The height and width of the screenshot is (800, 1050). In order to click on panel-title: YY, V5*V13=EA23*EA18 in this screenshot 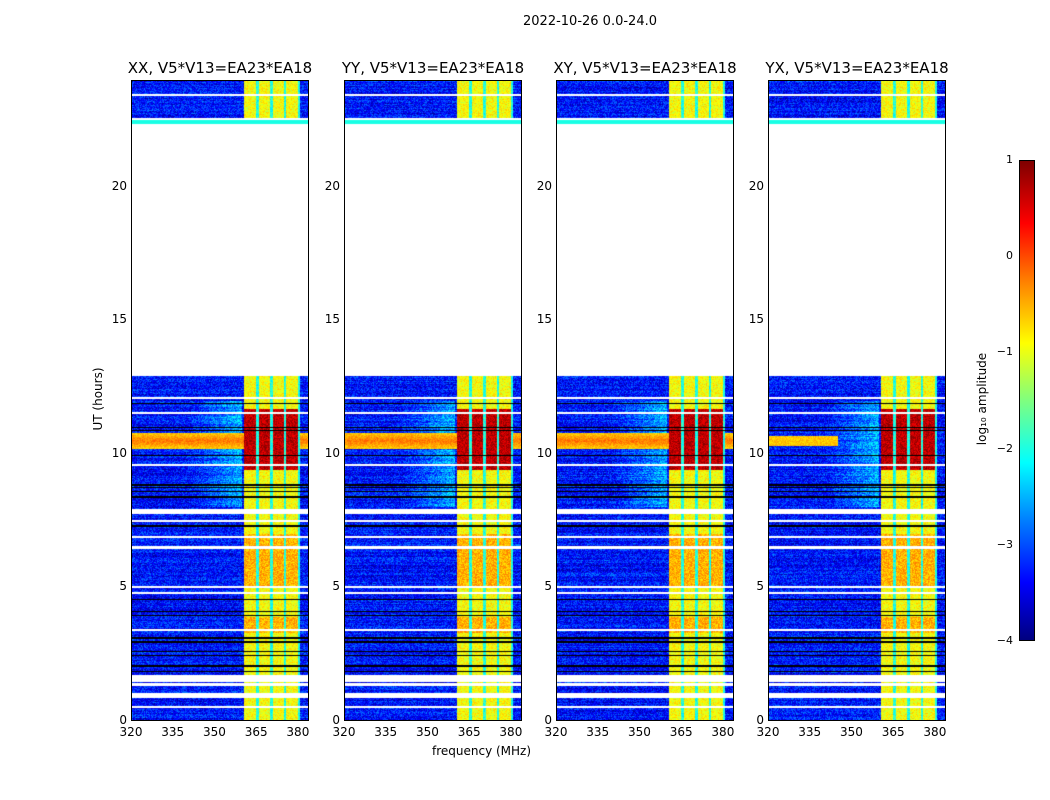, I will do `click(433, 68)`.